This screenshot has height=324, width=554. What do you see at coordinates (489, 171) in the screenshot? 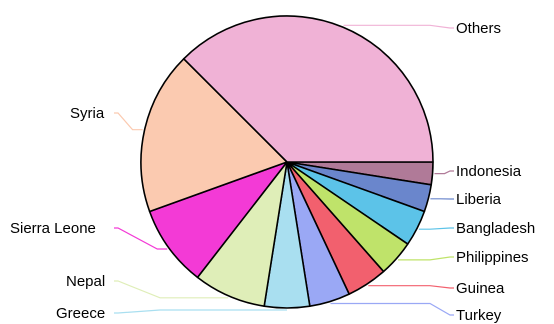
I see `slice-label-indonesia: Indonesia` at bounding box center [489, 171].